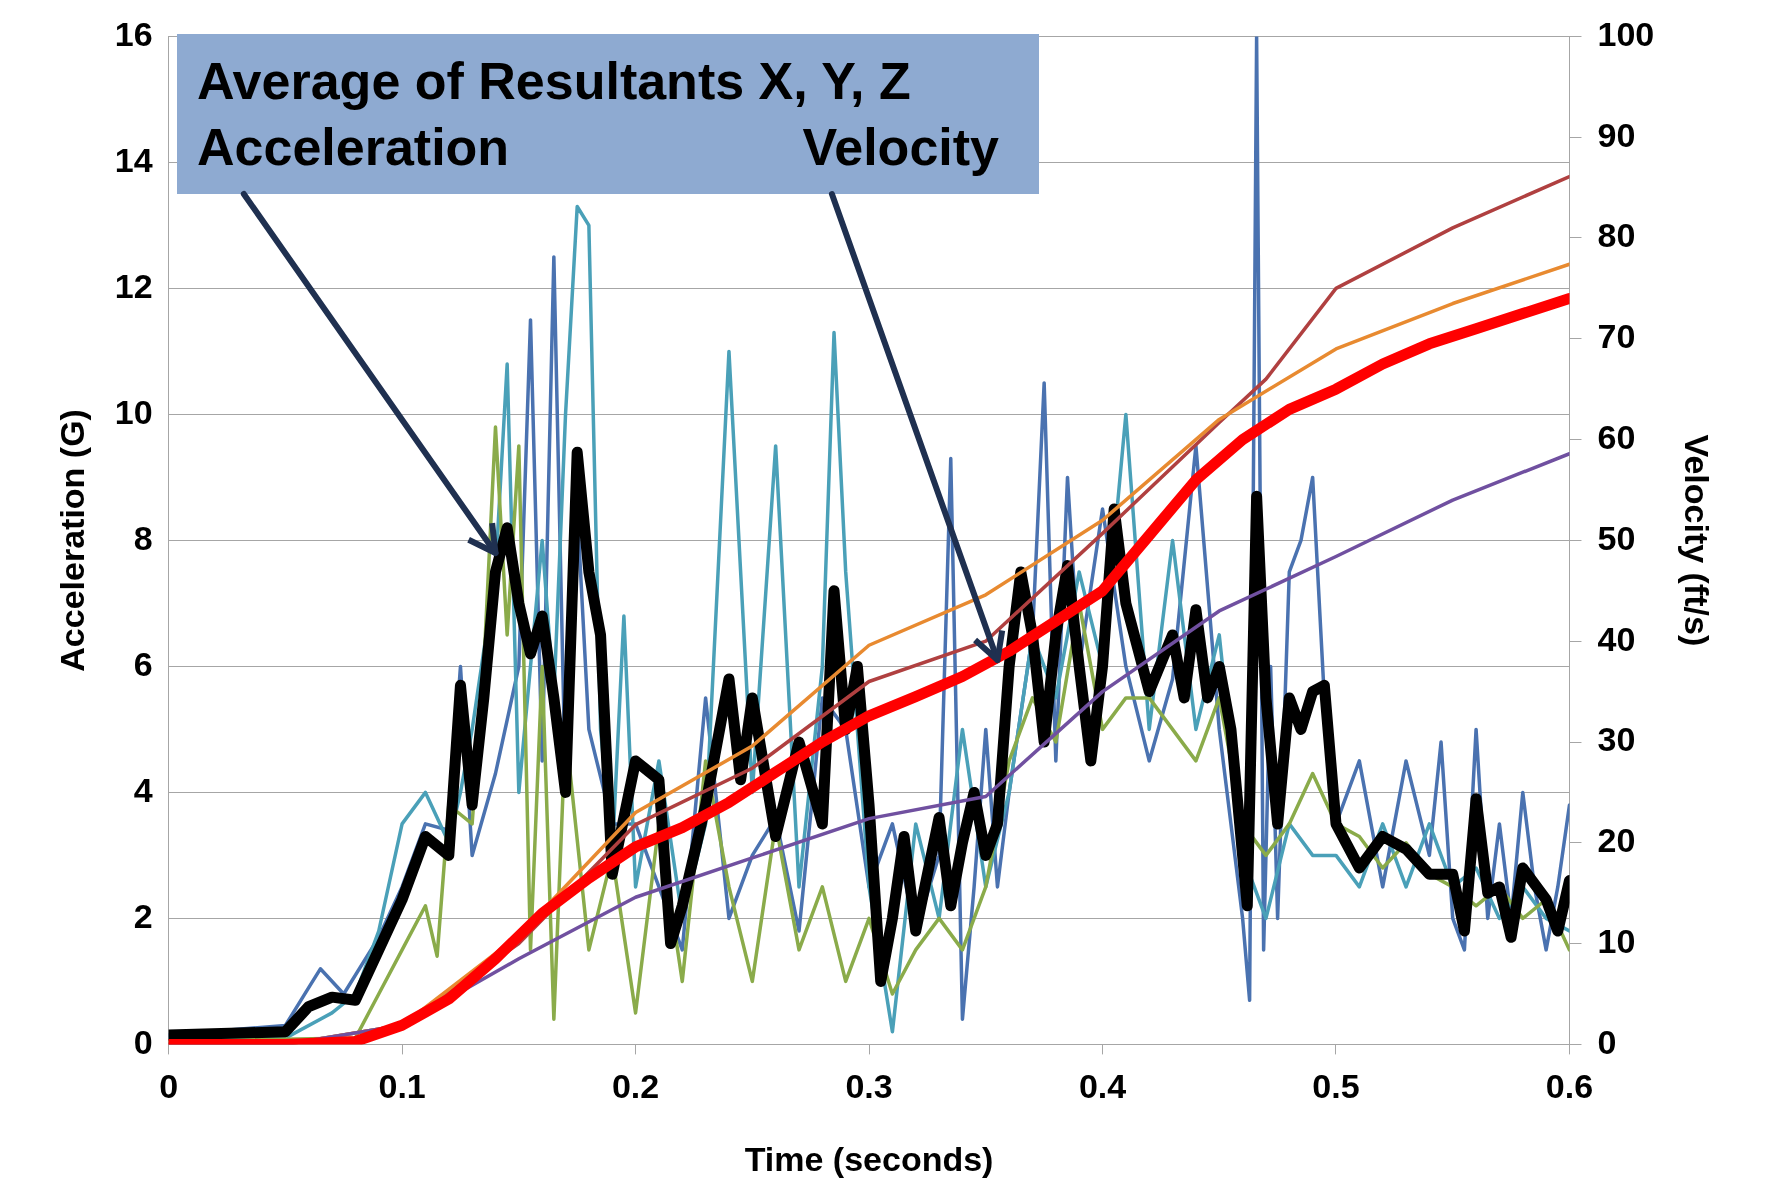 The height and width of the screenshot is (1192, 1771). I want to click on y-tick-label: 6, so click(143, 663).